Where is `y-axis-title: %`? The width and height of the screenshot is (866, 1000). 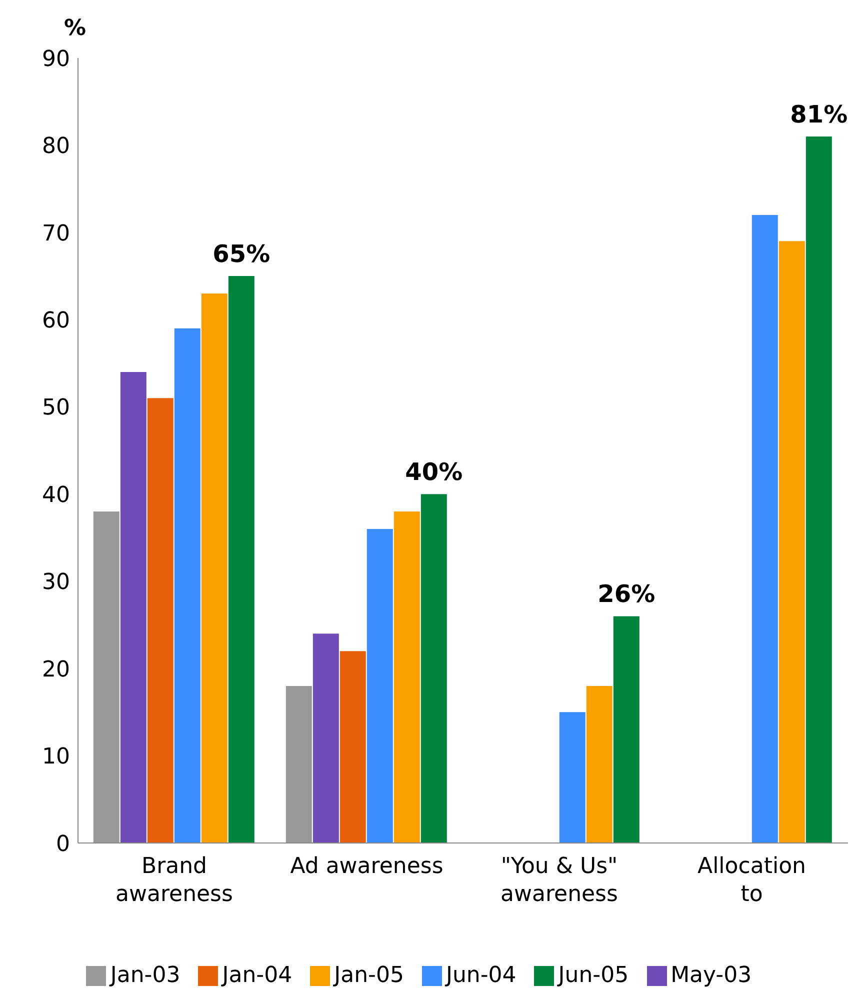 y-axis-title: % is located at coordinates (75, 28).